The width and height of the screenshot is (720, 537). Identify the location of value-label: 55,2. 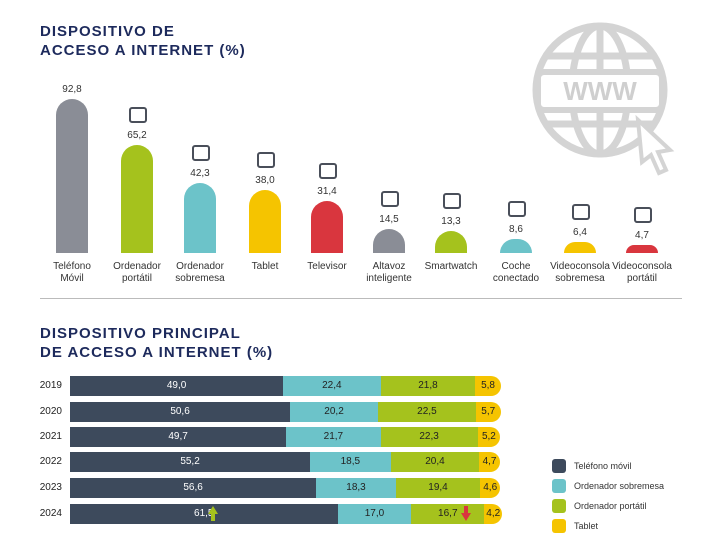
(190, 461).